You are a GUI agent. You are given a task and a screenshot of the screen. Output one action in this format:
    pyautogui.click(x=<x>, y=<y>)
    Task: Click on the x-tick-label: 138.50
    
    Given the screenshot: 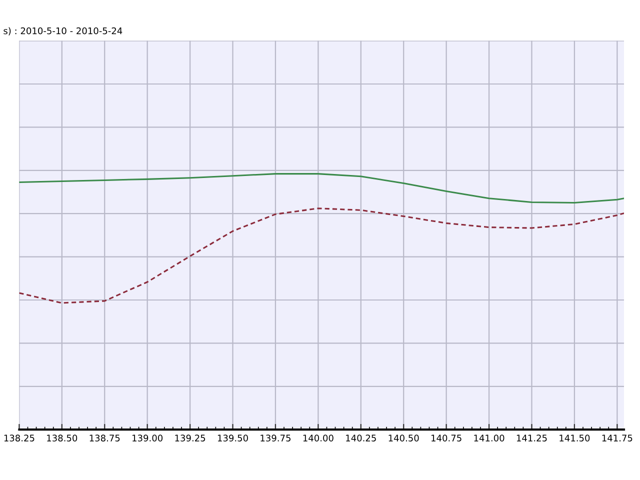 What is the action you would take?
    pyautogui.click(x=62, y=438)
    